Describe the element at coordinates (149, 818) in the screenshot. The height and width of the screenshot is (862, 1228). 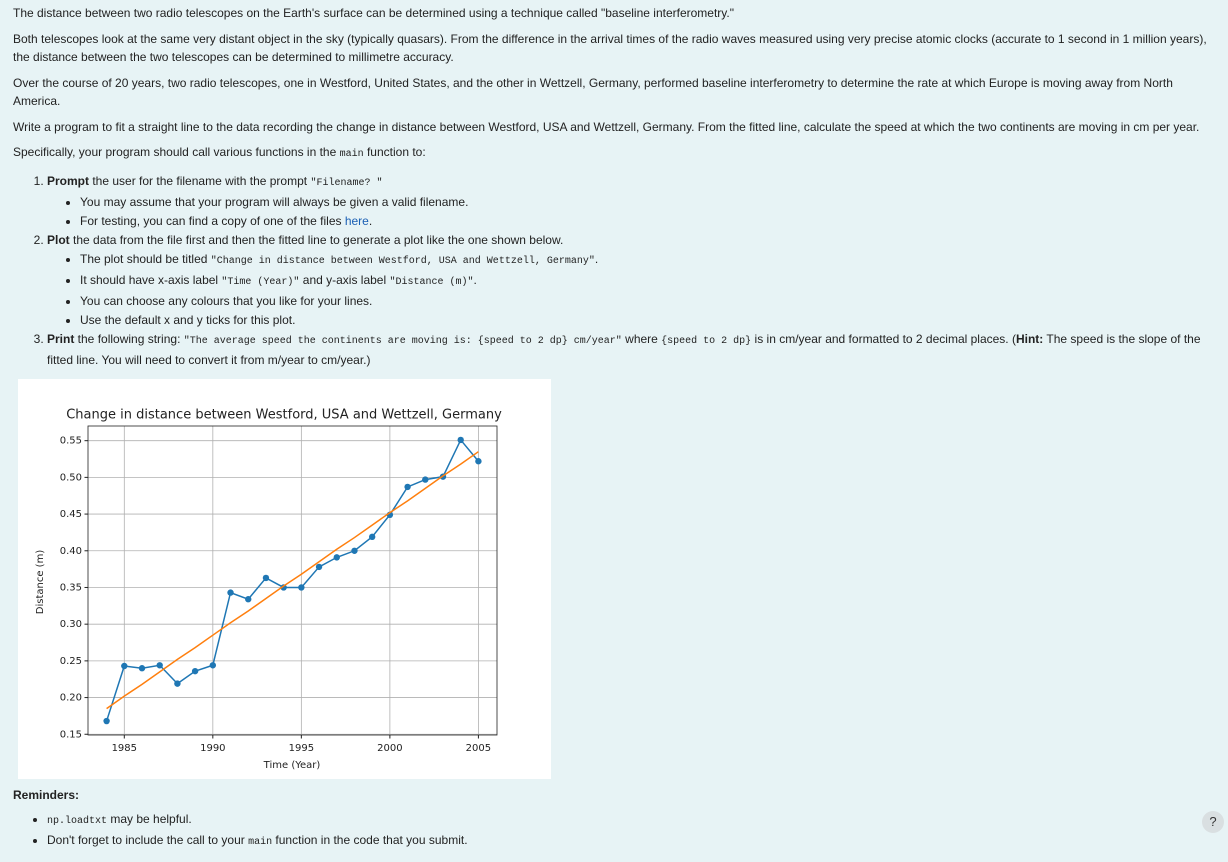
I see `text: may be helpful.` at that location.